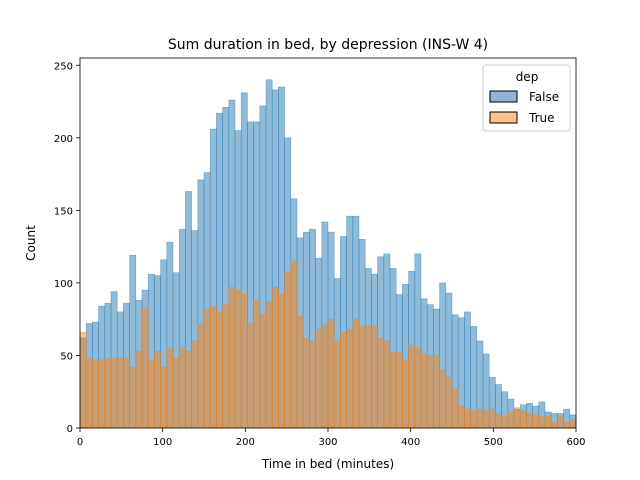 Image resolution: width=640 pixels, height=480 pixels. What do you see at coordinates (503, 117) in the screenshot?
I see `legend-swatch-true` at bounding box center [503, 117].